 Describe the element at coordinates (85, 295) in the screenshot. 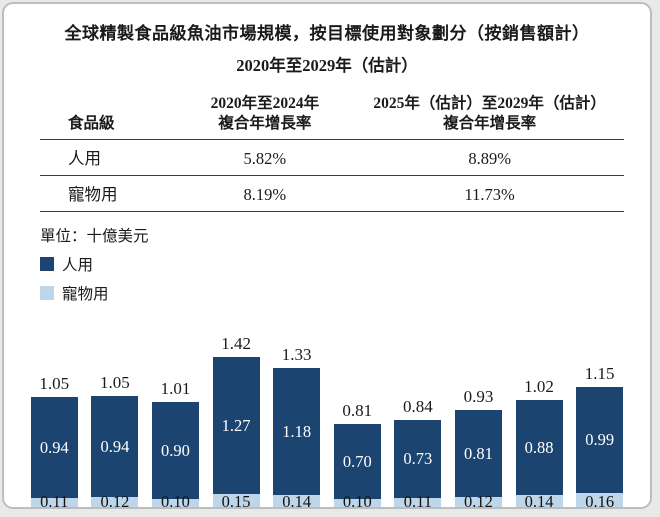

I see `legend-label: 寵物用` at that location.